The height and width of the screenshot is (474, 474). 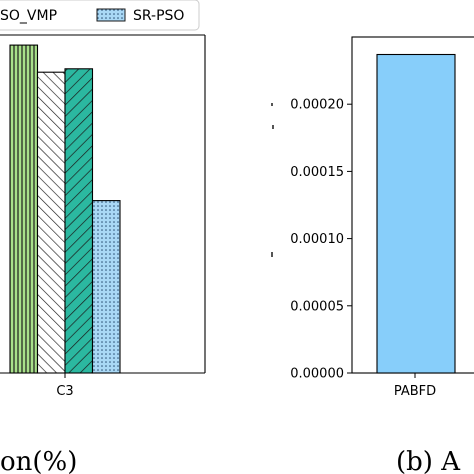 What do you see at coordinates (272, 180) in the screenshot?
I see `panel-b-ylabel-fragments` at bounding box center [272, 180].